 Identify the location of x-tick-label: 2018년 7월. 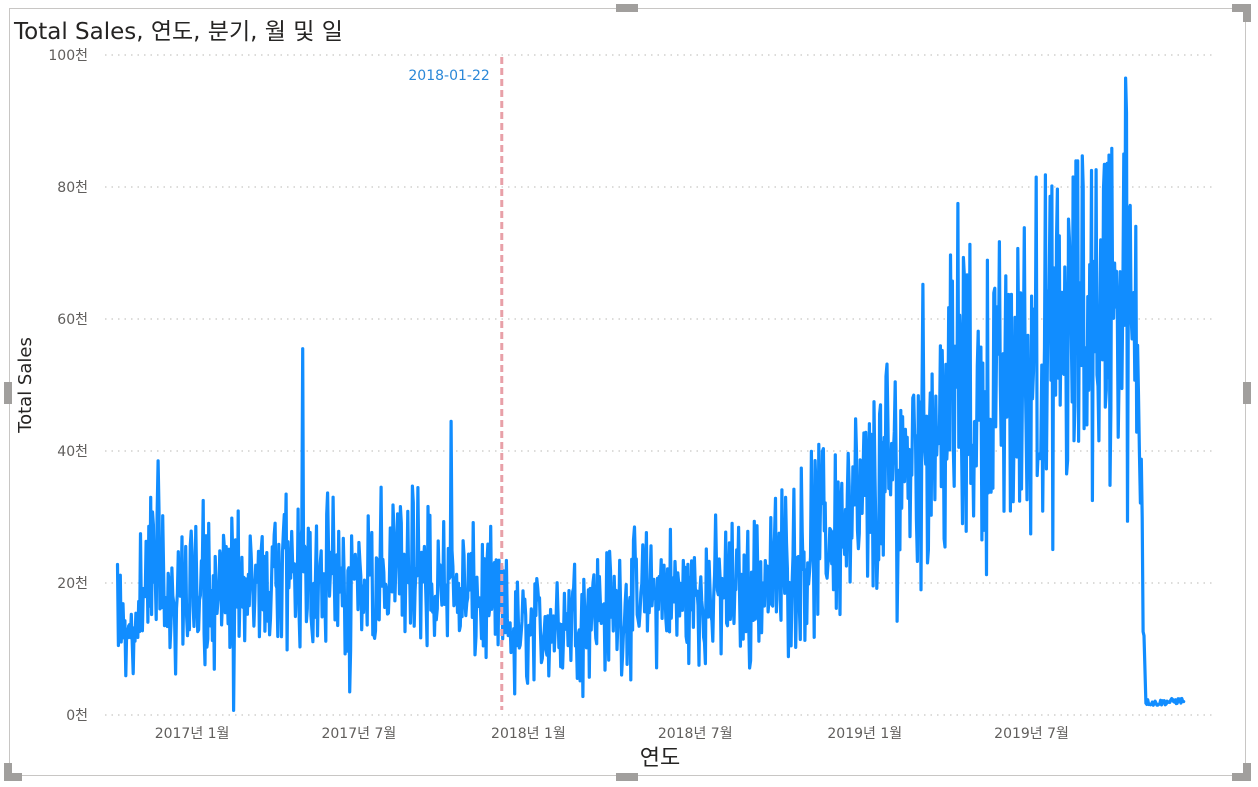
(695, 734).